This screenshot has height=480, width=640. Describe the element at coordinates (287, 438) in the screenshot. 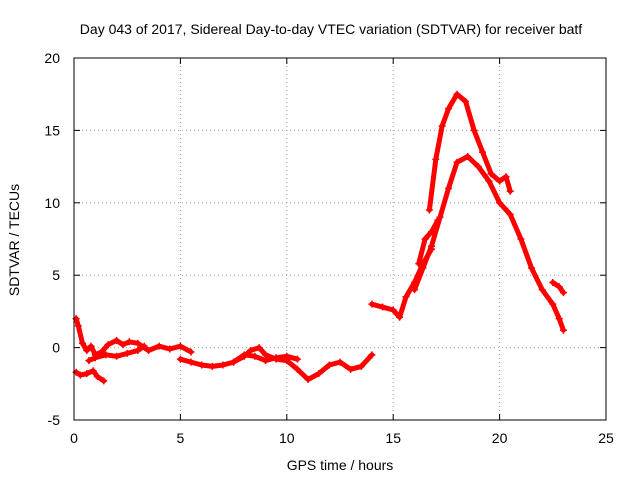

I see `x-tick-label: 10` at that location.